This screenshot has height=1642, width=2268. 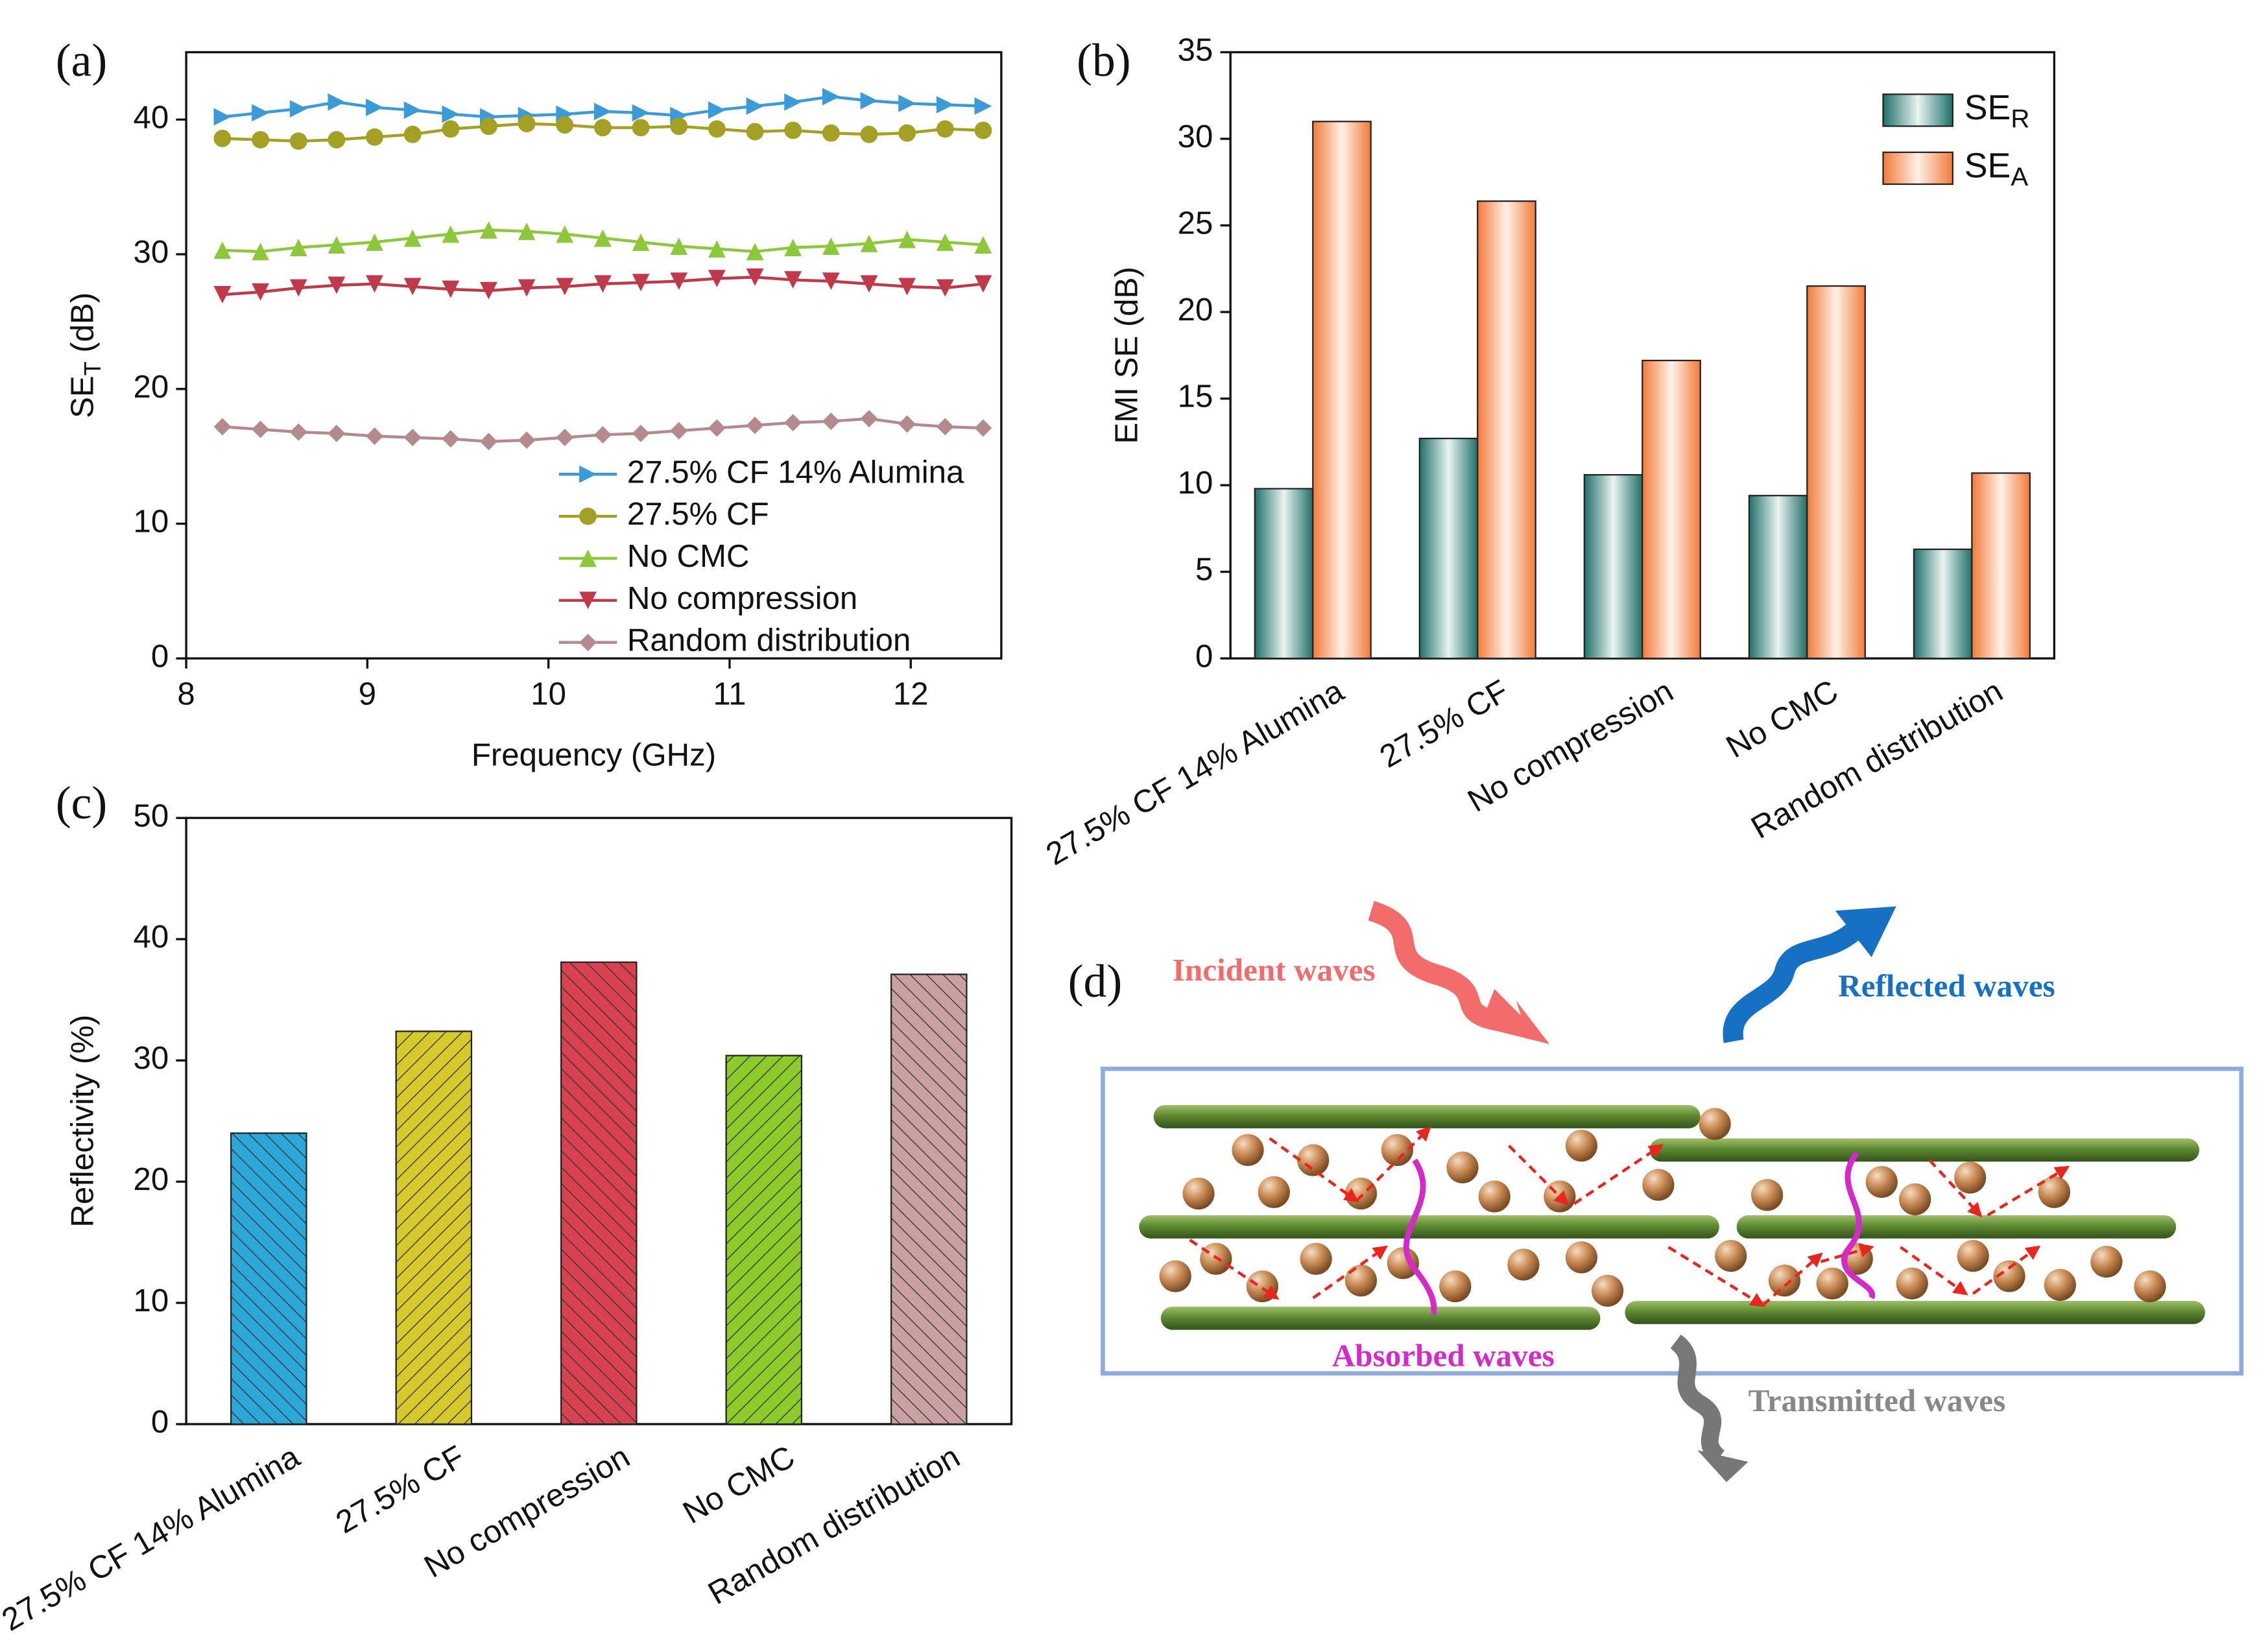 I want to click on y-tick-label: 15, so click(x=1195, y=396).